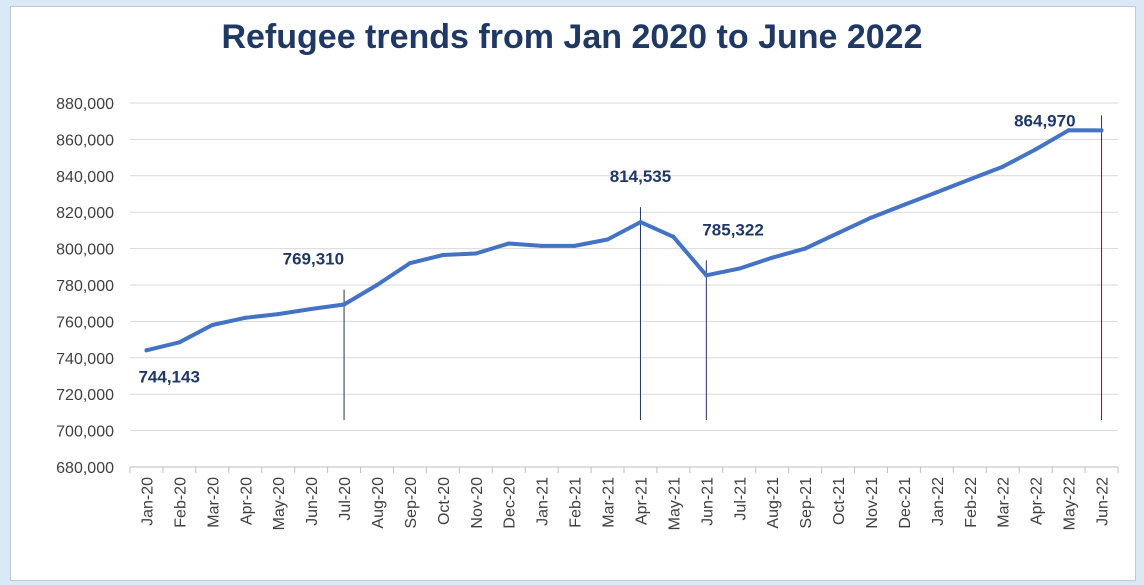  I want to click on y-tick-label: 800,000, so click(85, 250).